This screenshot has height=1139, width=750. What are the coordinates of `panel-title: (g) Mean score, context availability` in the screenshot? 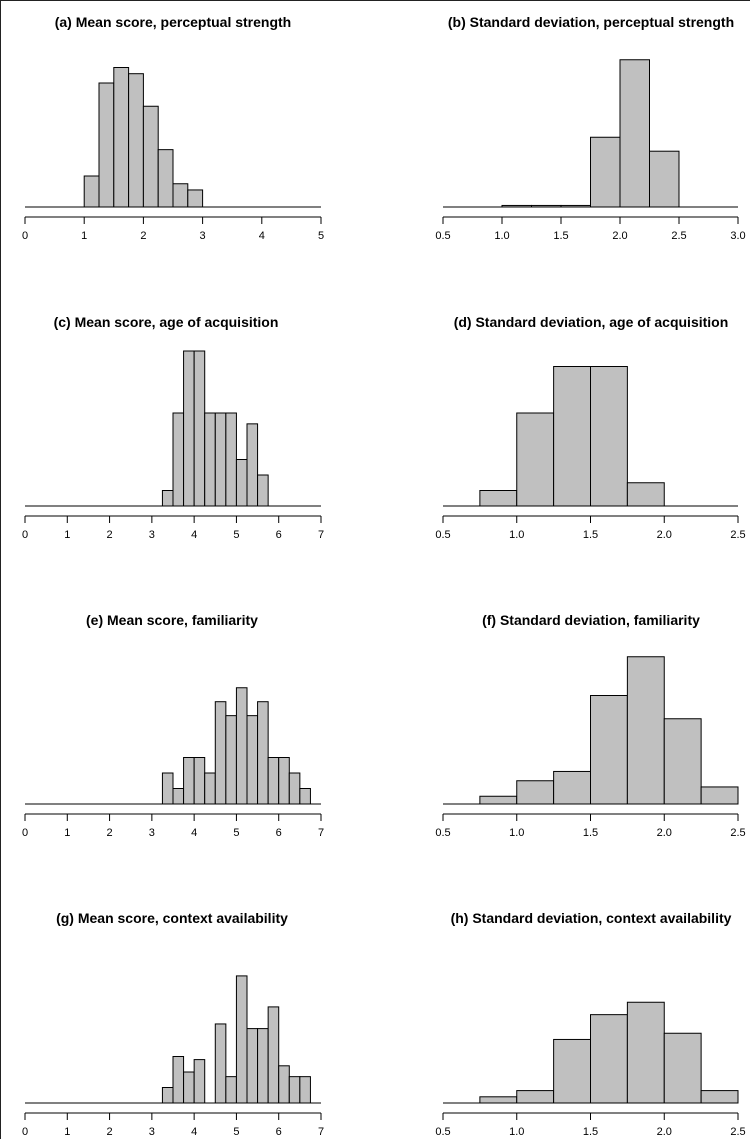 It's located at (172, 918).